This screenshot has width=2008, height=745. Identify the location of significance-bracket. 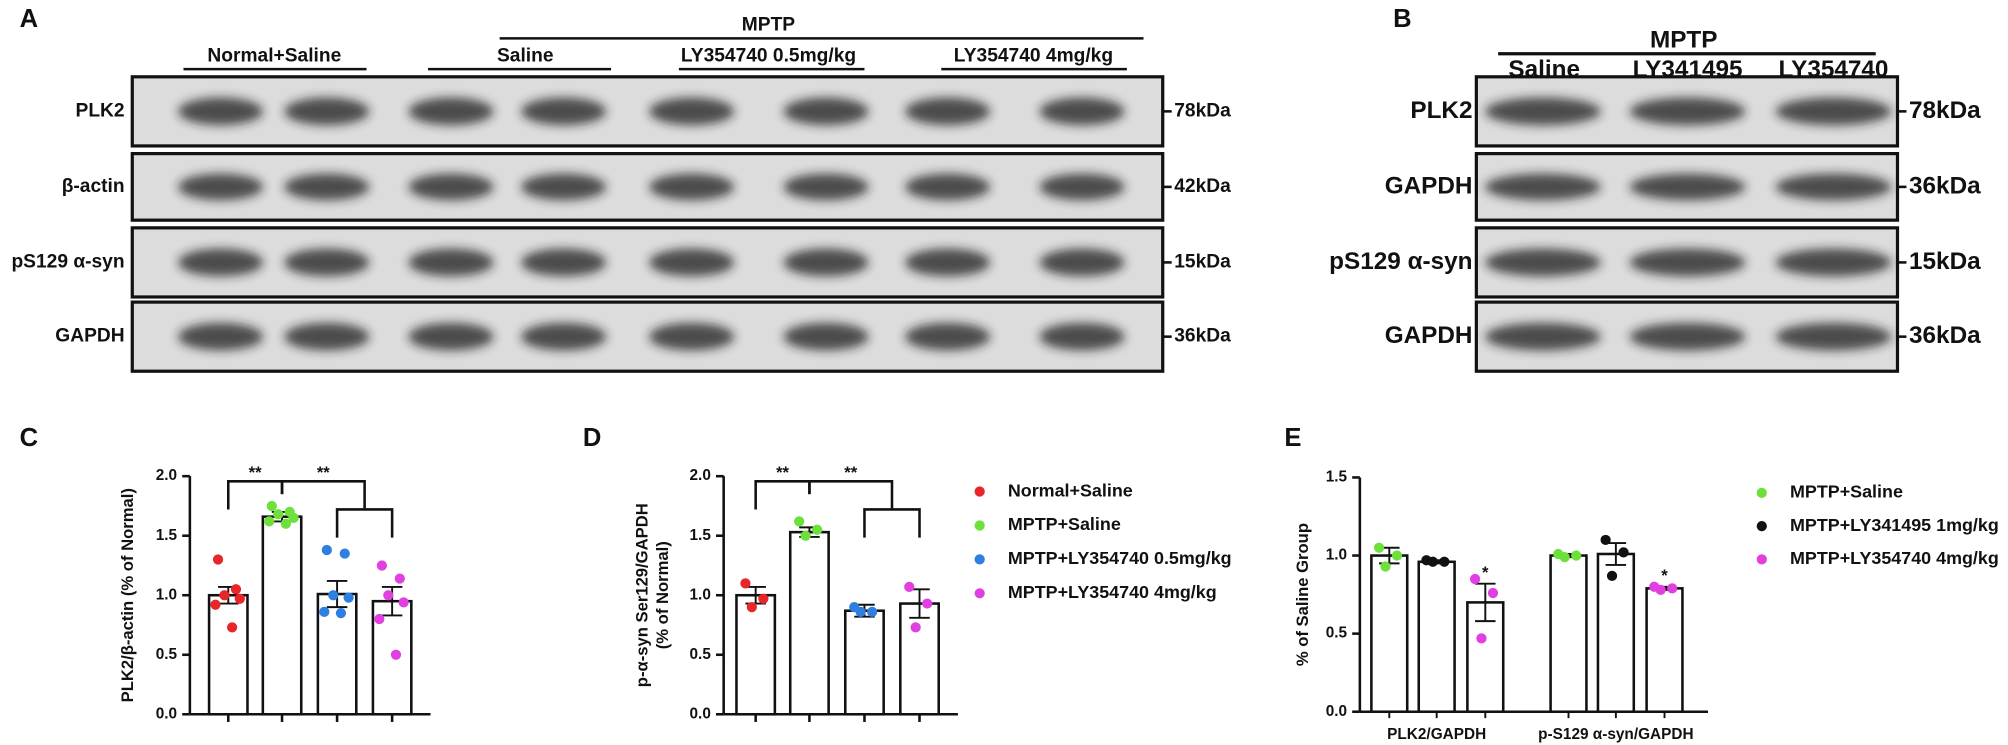
(337, 509).